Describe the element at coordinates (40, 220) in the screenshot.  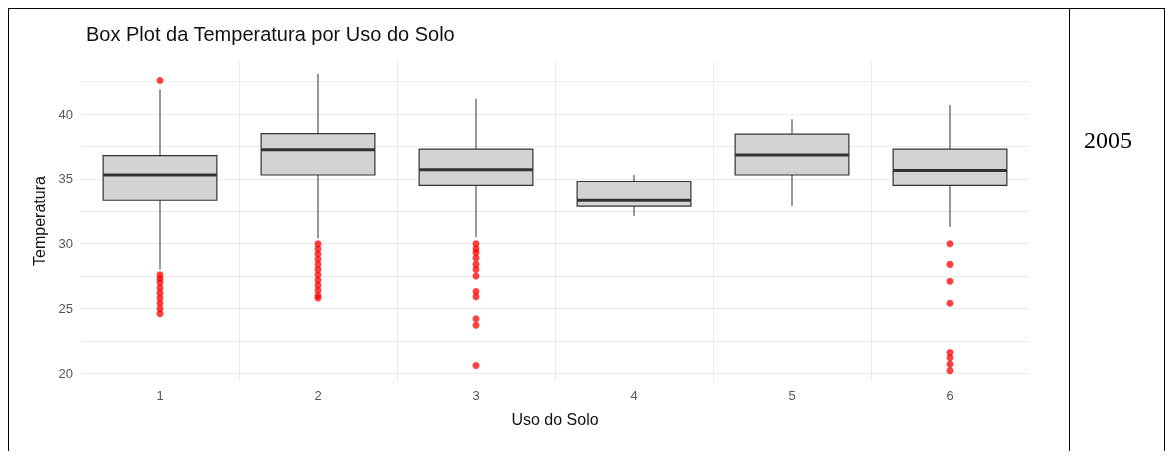
I see `y-axis-title: Temperatura` at that location.